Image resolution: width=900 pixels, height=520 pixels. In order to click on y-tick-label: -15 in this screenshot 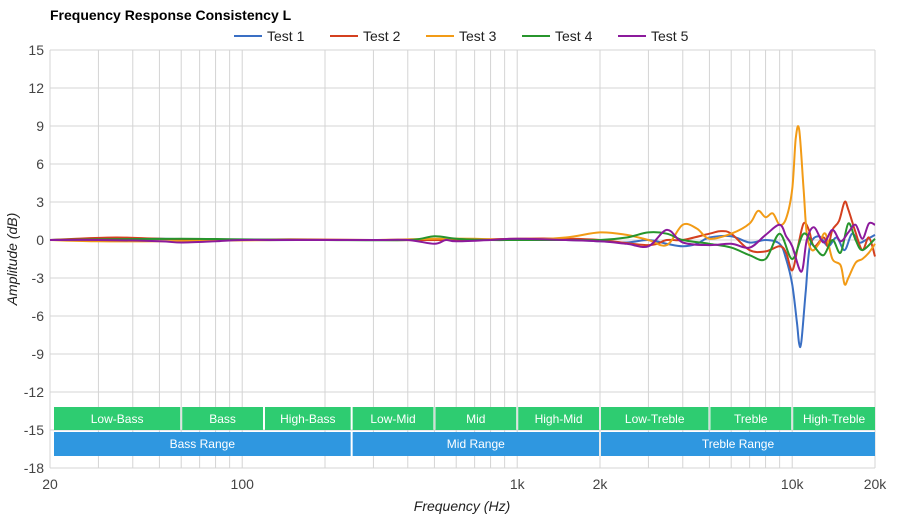, I will do `click(34, 430)`.